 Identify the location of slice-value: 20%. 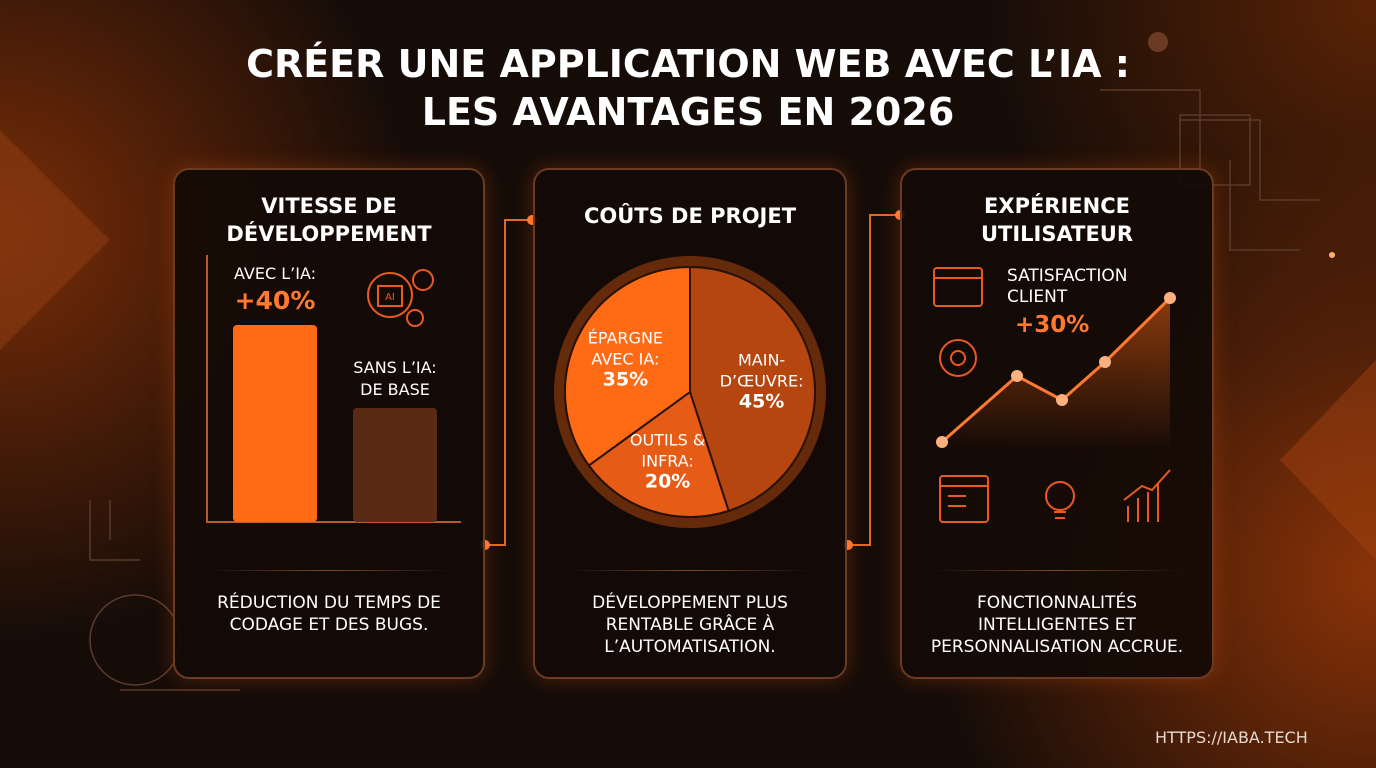
(667, 481).